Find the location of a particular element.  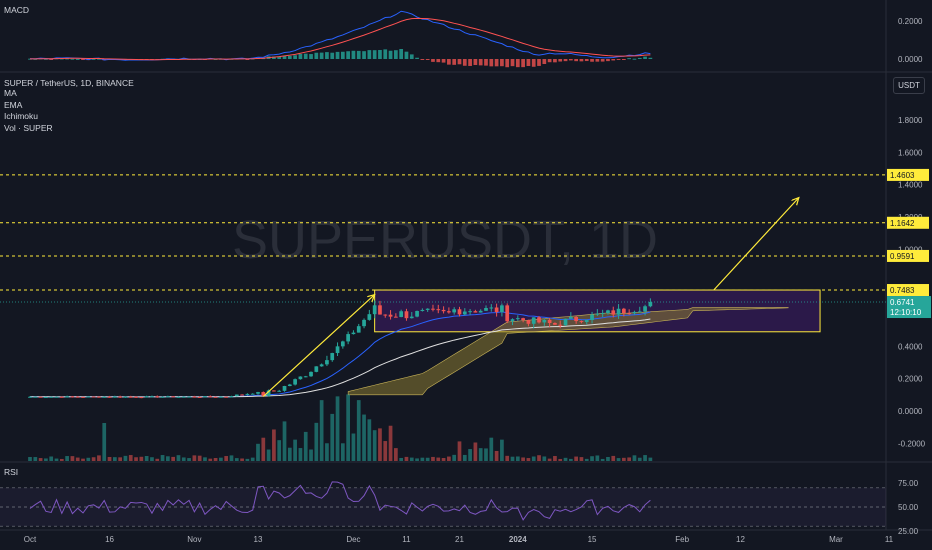

indicator-list: MA EMA Ichimoku Vol · SUPER is located at coordinates (28, 111).